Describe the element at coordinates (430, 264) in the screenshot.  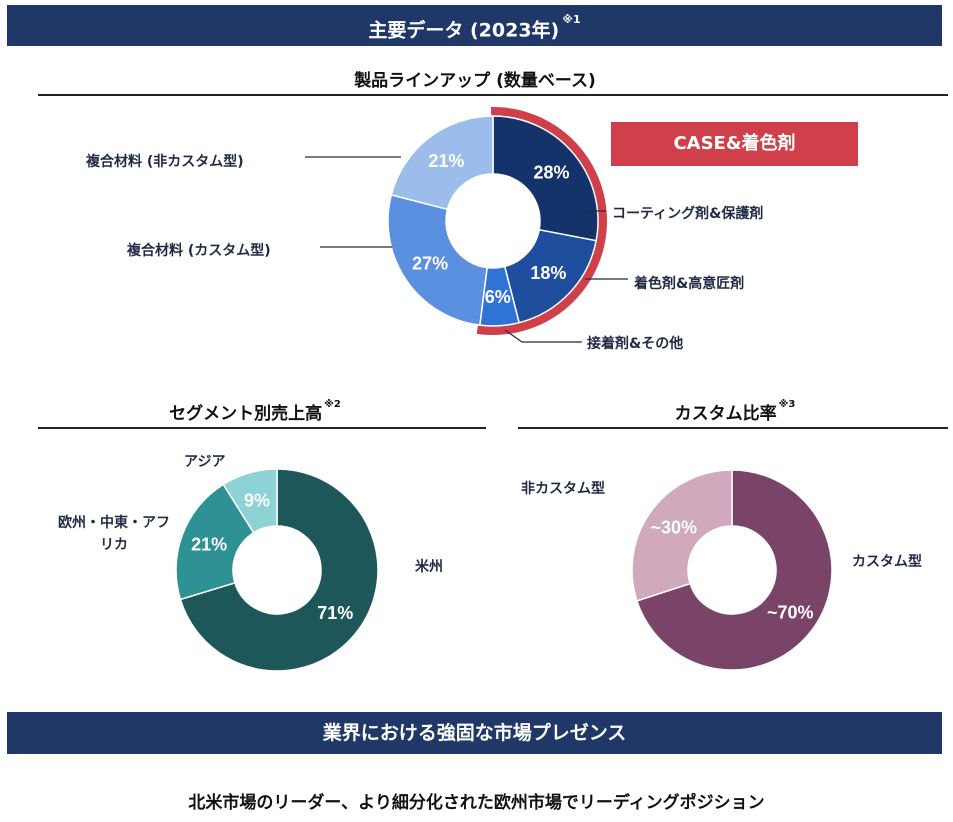
I see `pie0-value-label-3: 27%` at that location.